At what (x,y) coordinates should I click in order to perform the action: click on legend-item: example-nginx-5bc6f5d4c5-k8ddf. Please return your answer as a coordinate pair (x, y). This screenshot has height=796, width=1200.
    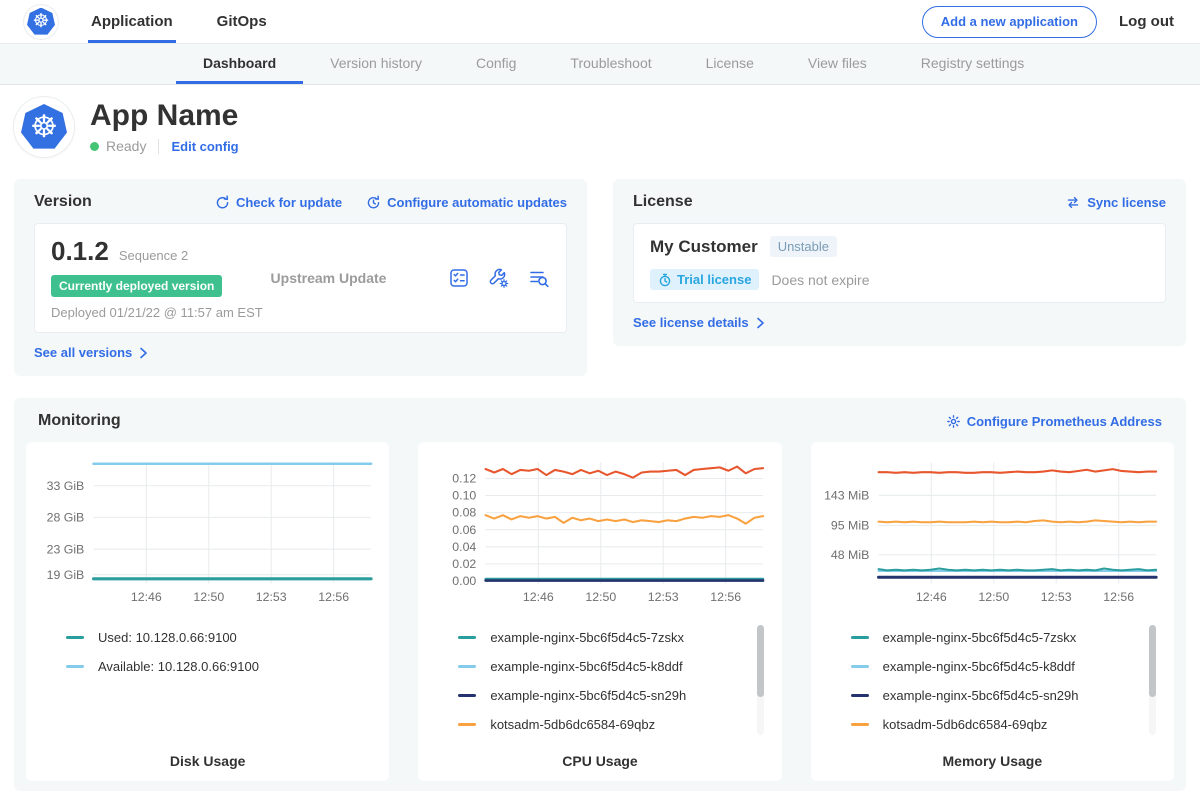
    Looking at the image, I should click on (614, 666).